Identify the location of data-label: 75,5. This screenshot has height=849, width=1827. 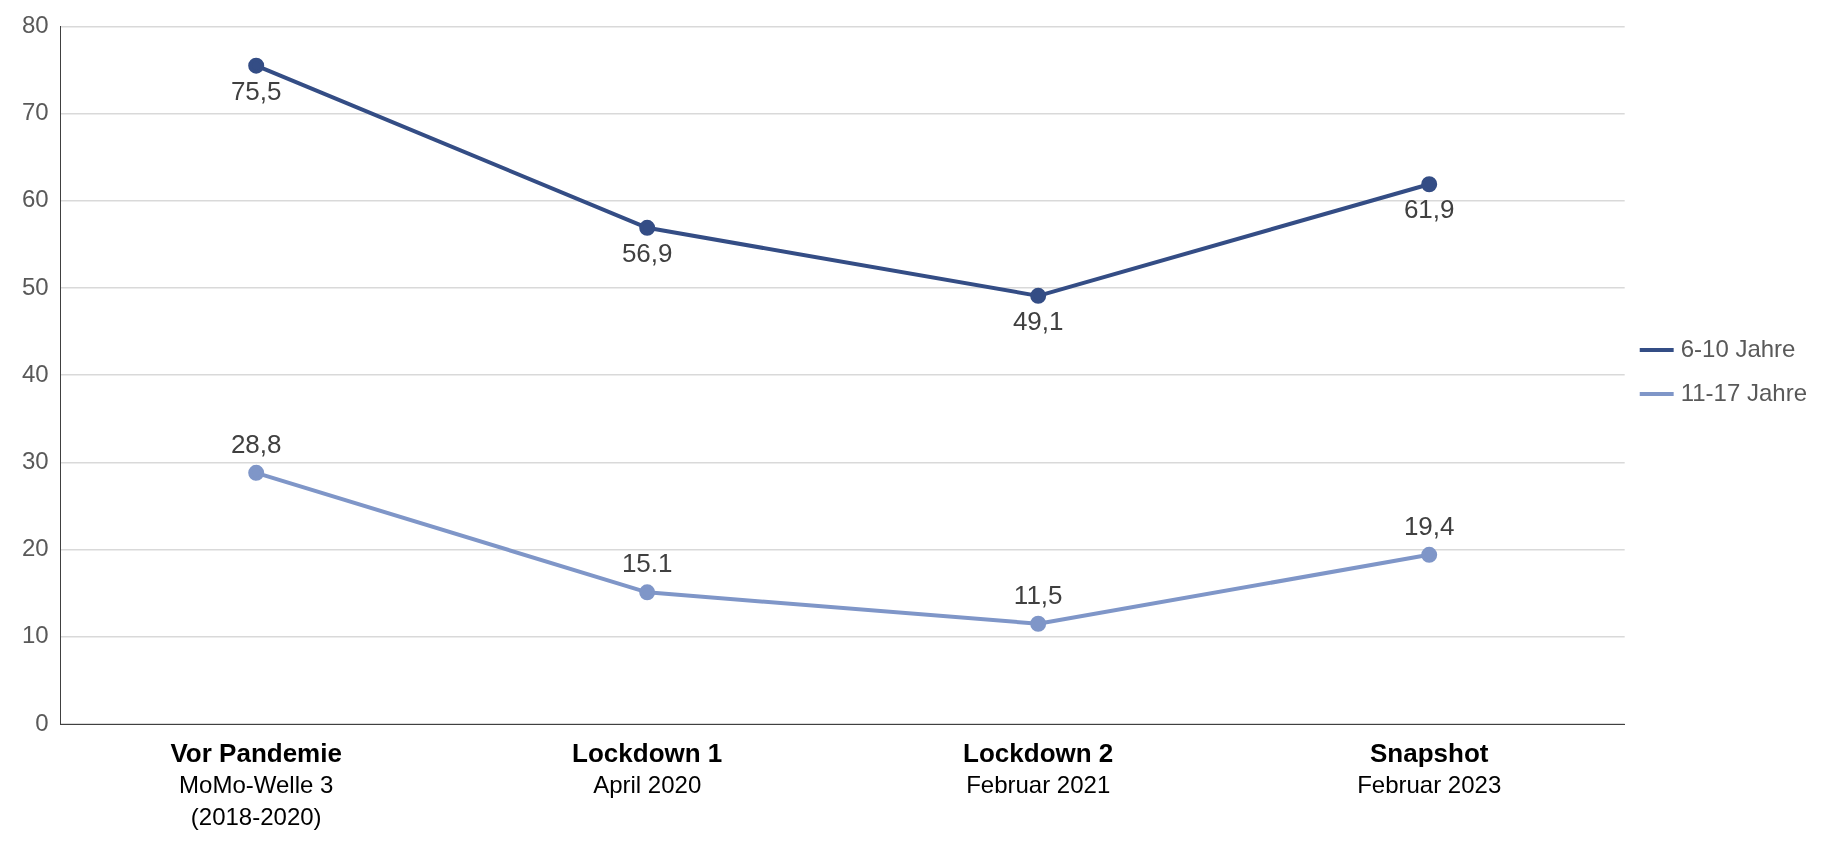
(256, 90).